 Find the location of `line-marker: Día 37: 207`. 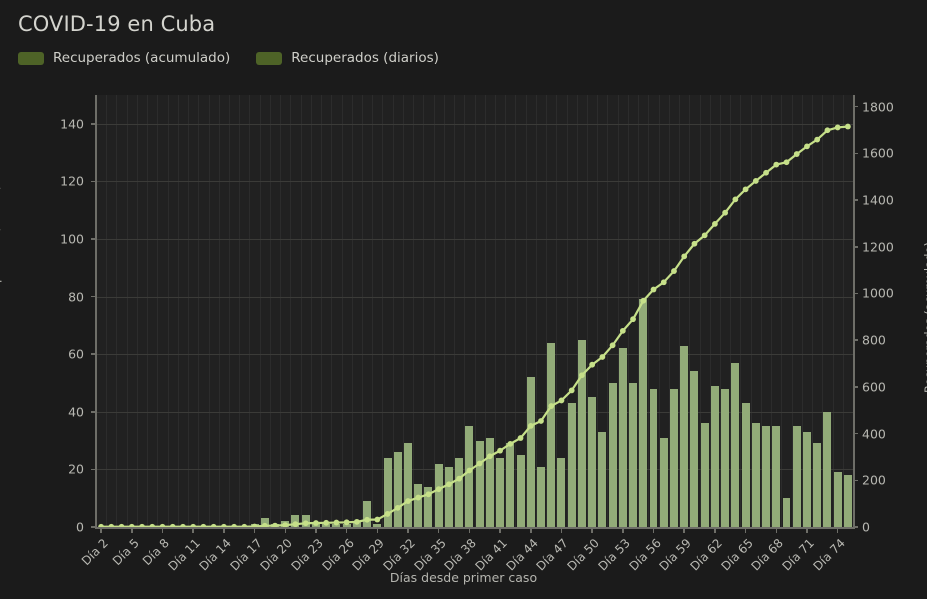

line-marker: Día 37: 207 is located at coordinates (459, 478).